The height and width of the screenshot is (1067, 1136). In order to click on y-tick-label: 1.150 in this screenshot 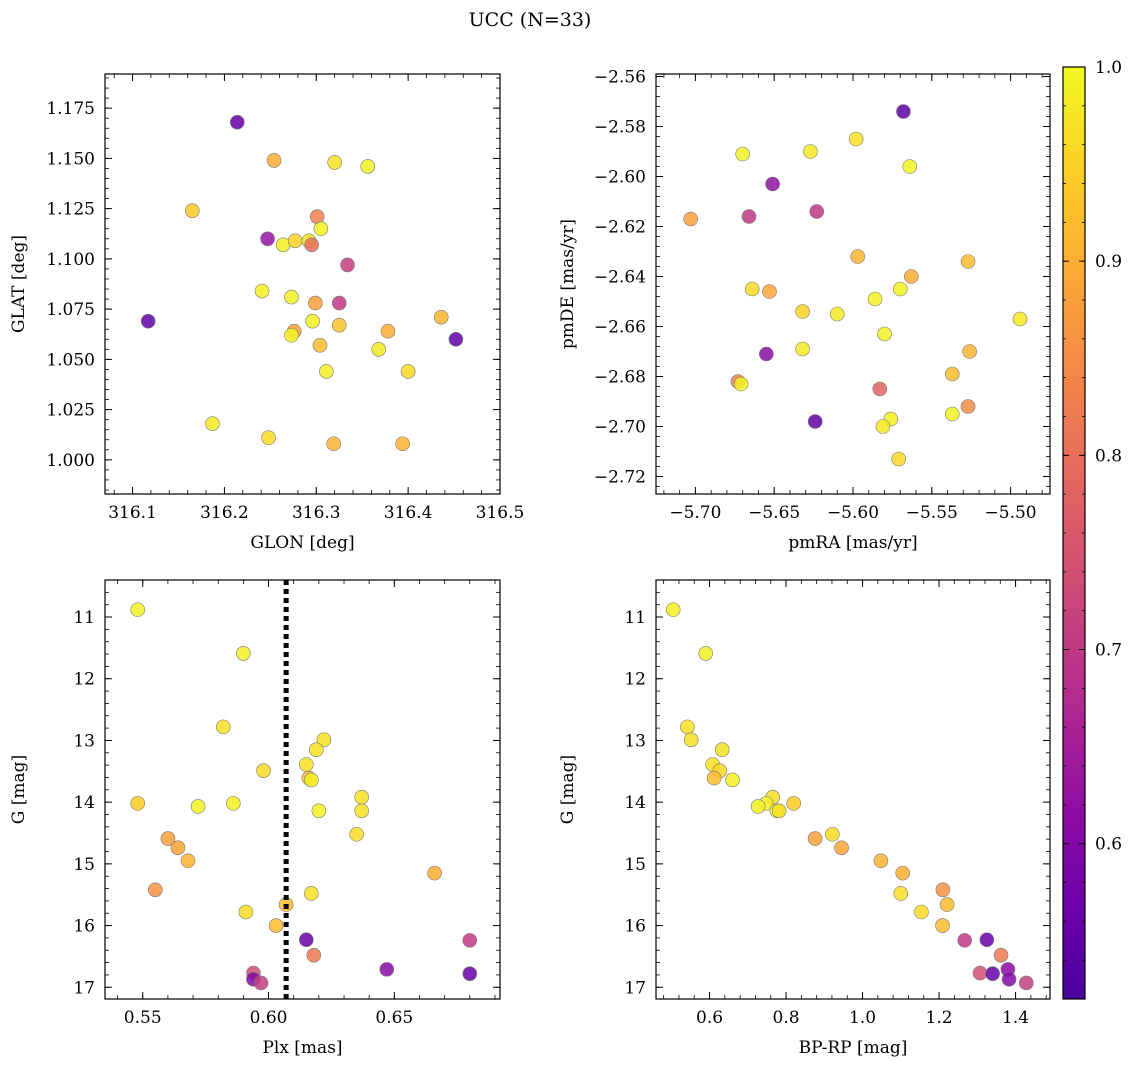, I will do `click(70, 159)`.